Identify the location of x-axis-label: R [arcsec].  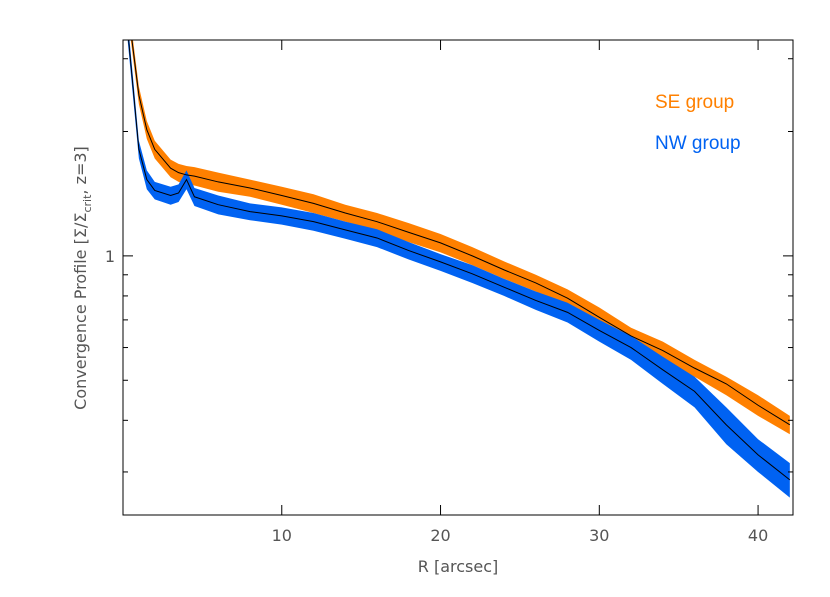
(458, 566).